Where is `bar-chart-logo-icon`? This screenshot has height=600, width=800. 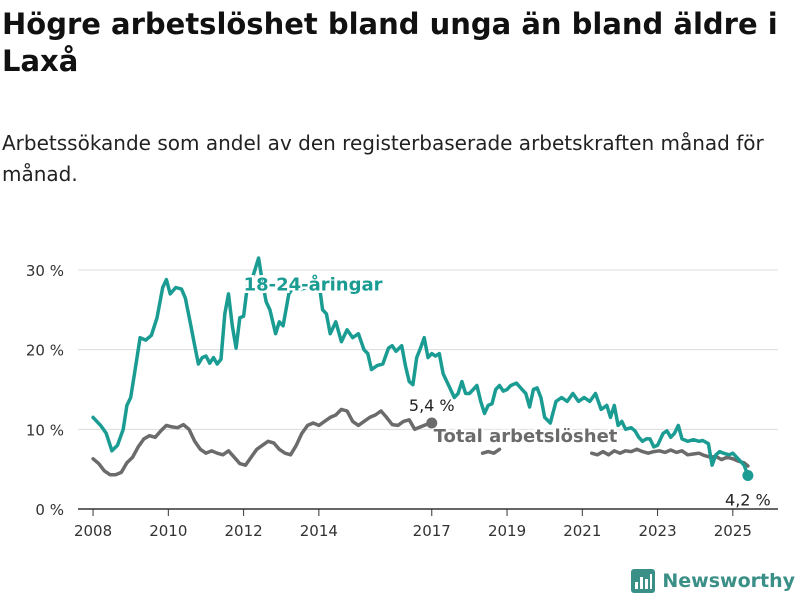
bar-chart-logo-icon is located at coordinates (643, 581).